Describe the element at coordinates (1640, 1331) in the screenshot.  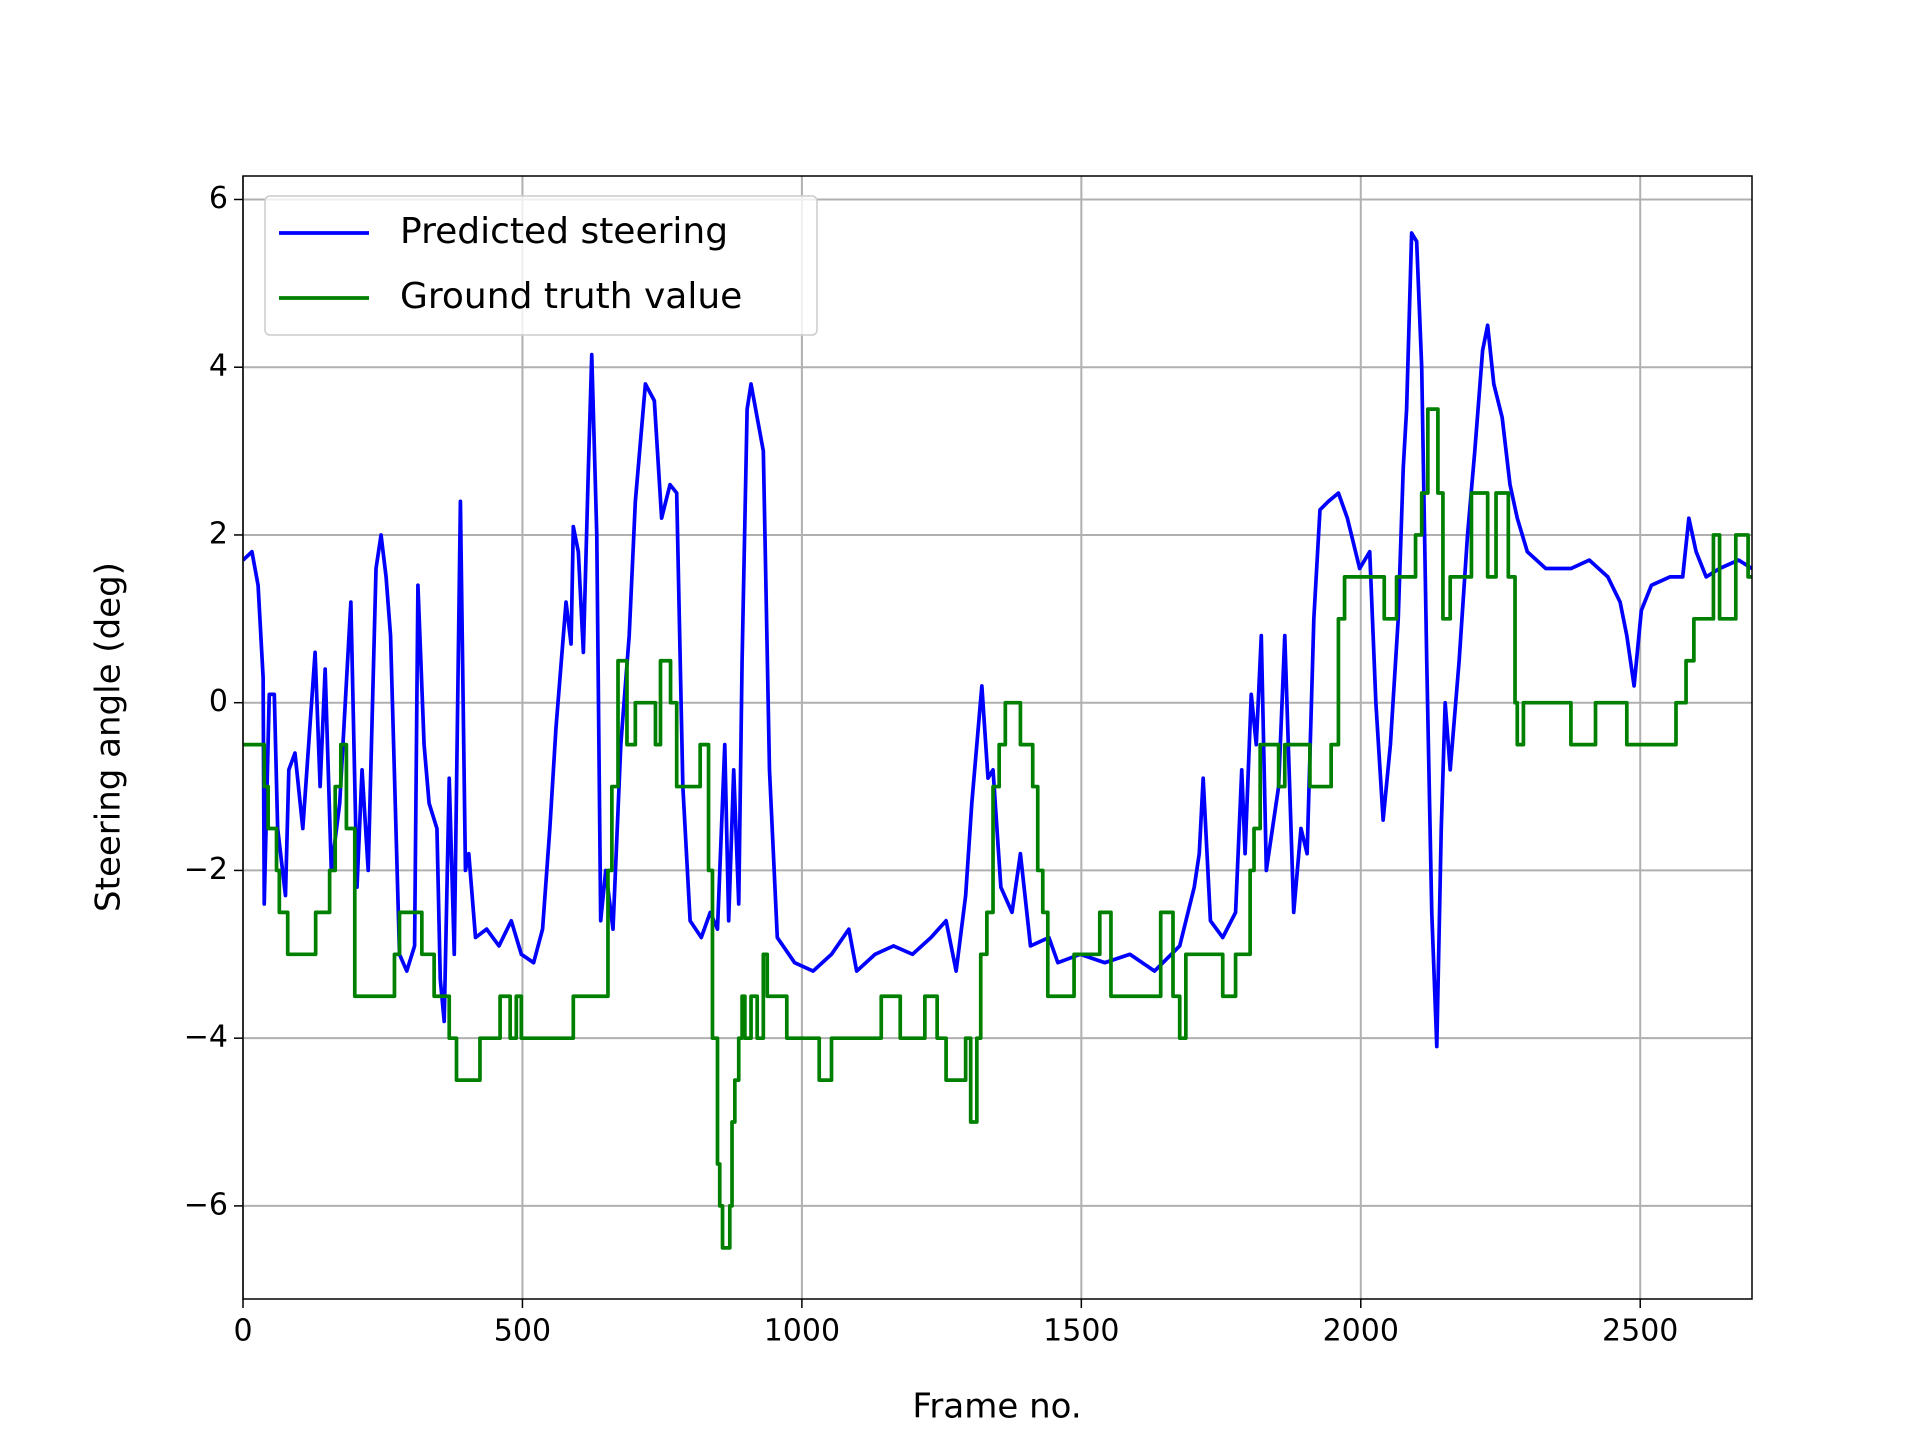
I see `x-tick-label: 2500` at that location.